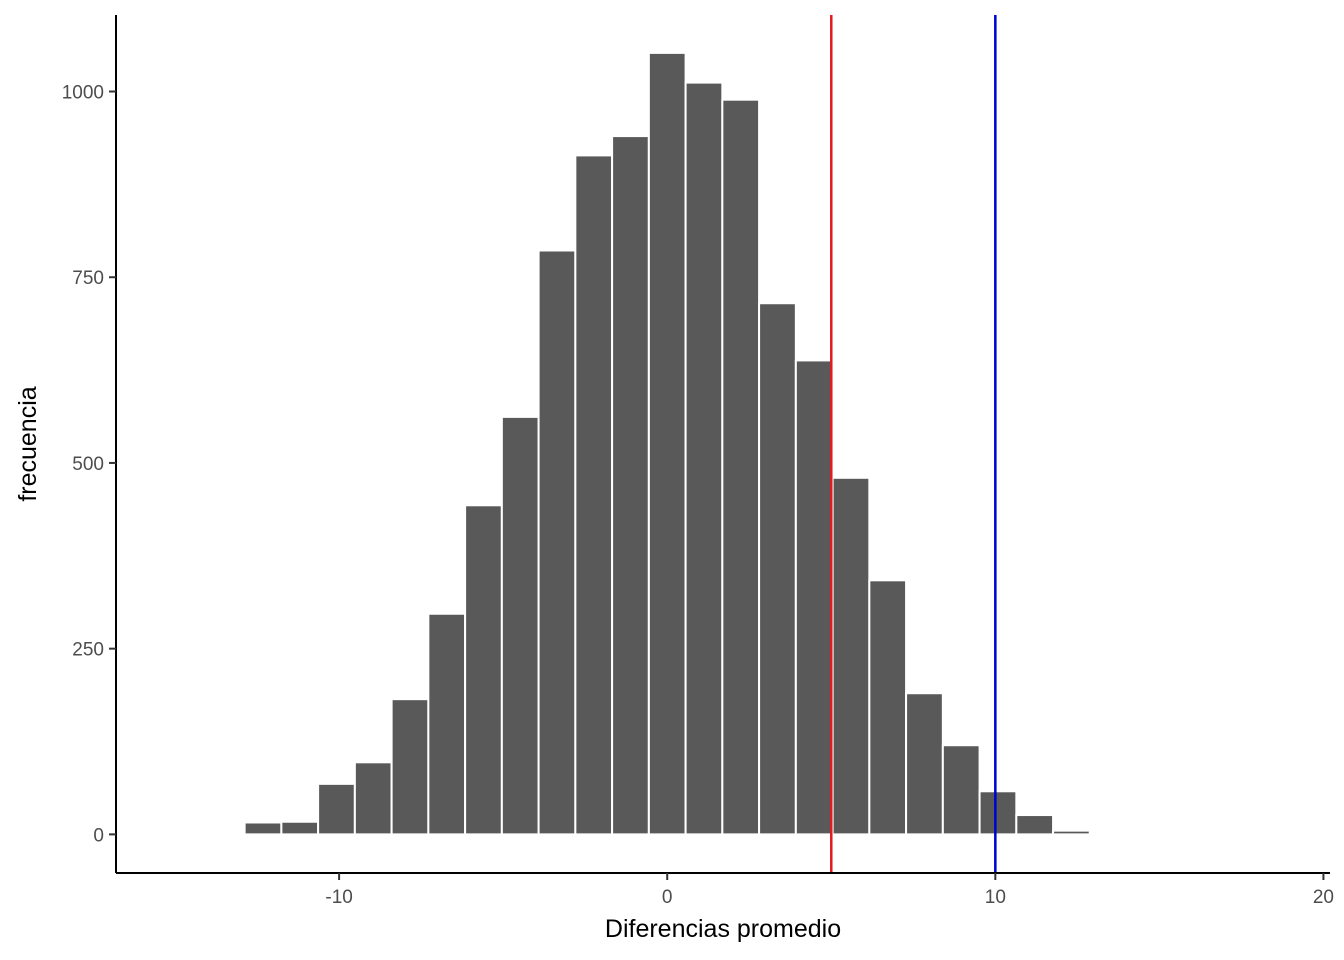 This screenshot has width=1344, height=960. Describe the element at coordinates (1323, 897) in the screenshot. I see `x-tick-label: 20` at that location.